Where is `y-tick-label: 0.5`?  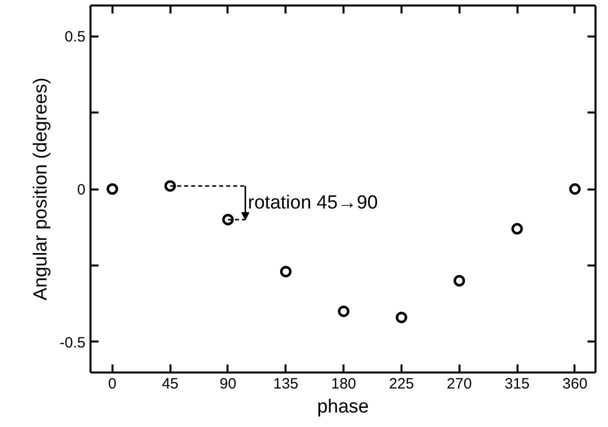 y-tick-label: 0.5 is located at coordinates (75, 37).